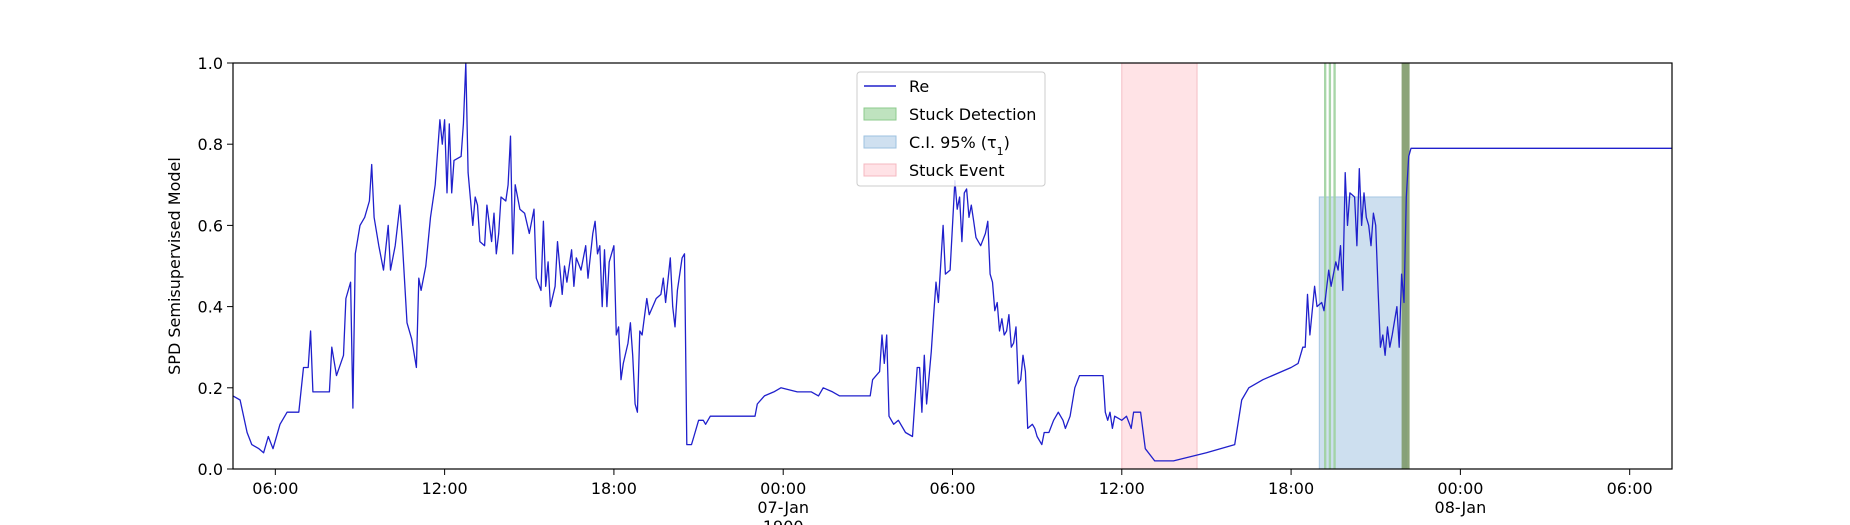 This screenshot has width=1850, height=525. I want to click on y-tick-label: 0.0, so click(210, 469).